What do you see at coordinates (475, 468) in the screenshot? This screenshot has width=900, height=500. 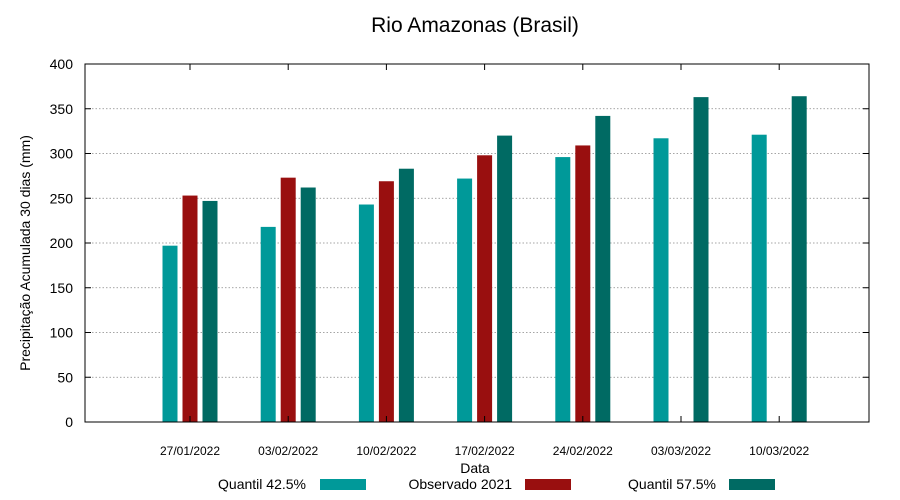 I see `x-axis-label: Data` at bounding box center [475, 468].